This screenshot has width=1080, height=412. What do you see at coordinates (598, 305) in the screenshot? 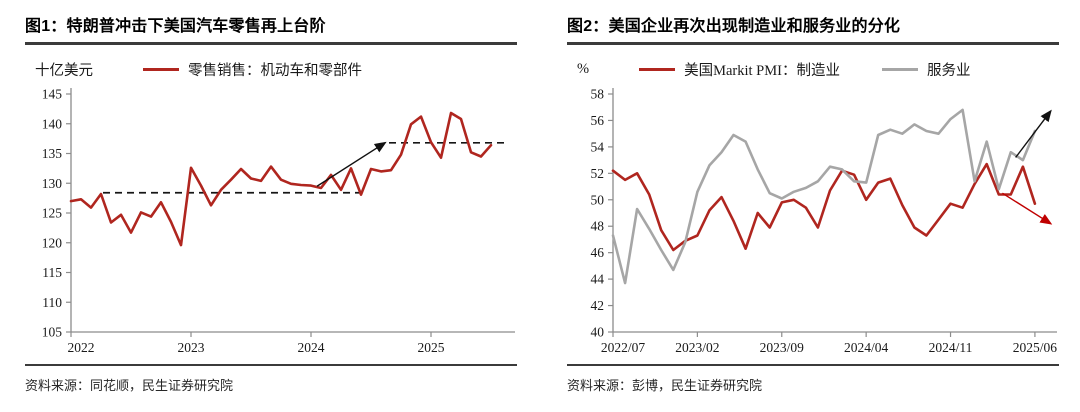
I see `y-axis-tick-label: 42` at bounding box center [598, 305].